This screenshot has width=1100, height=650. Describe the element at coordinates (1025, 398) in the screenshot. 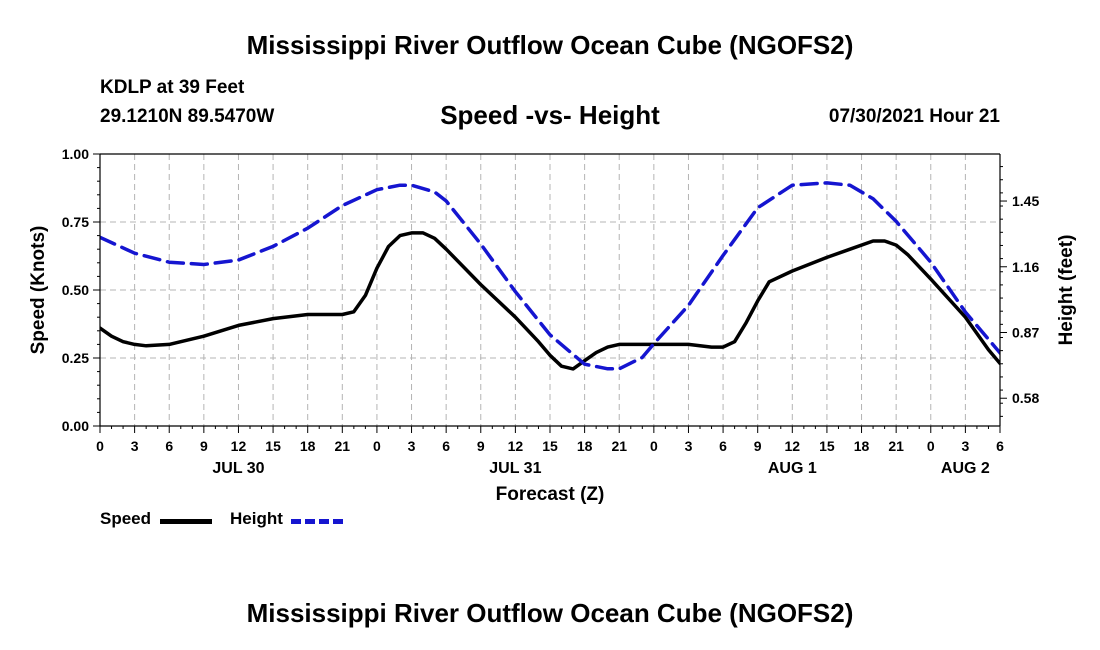

I see `y2-tick-label: 0.58` at that location.